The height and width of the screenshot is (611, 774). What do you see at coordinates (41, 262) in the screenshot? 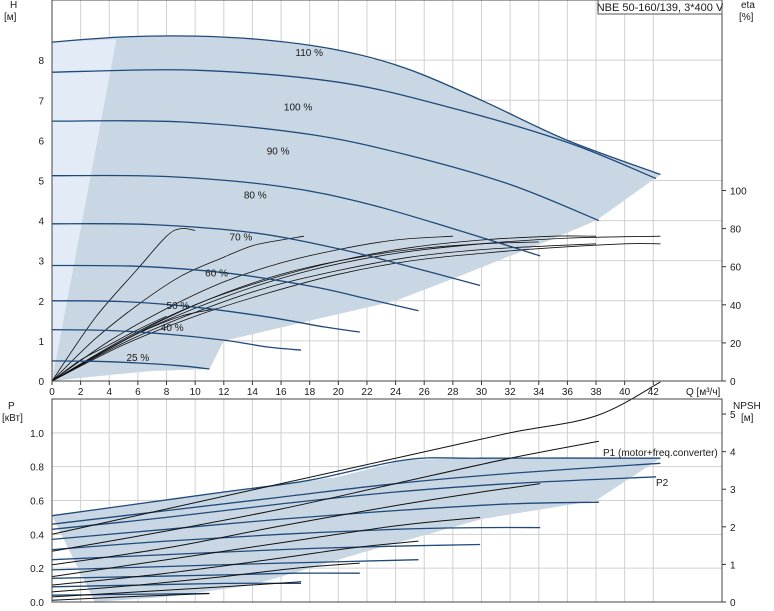
I see `y-tick-label: 3` at bounding box center [41, 262].